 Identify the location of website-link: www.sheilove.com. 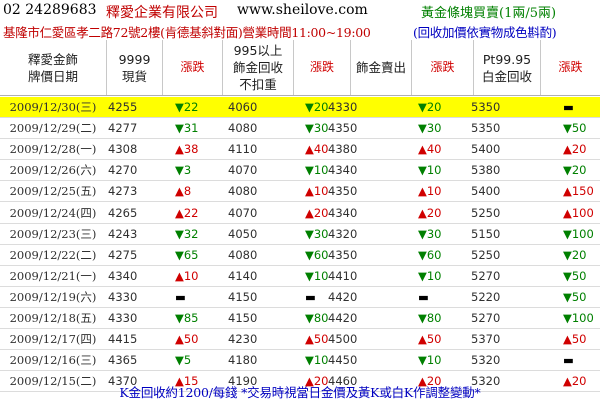
(302, 10).